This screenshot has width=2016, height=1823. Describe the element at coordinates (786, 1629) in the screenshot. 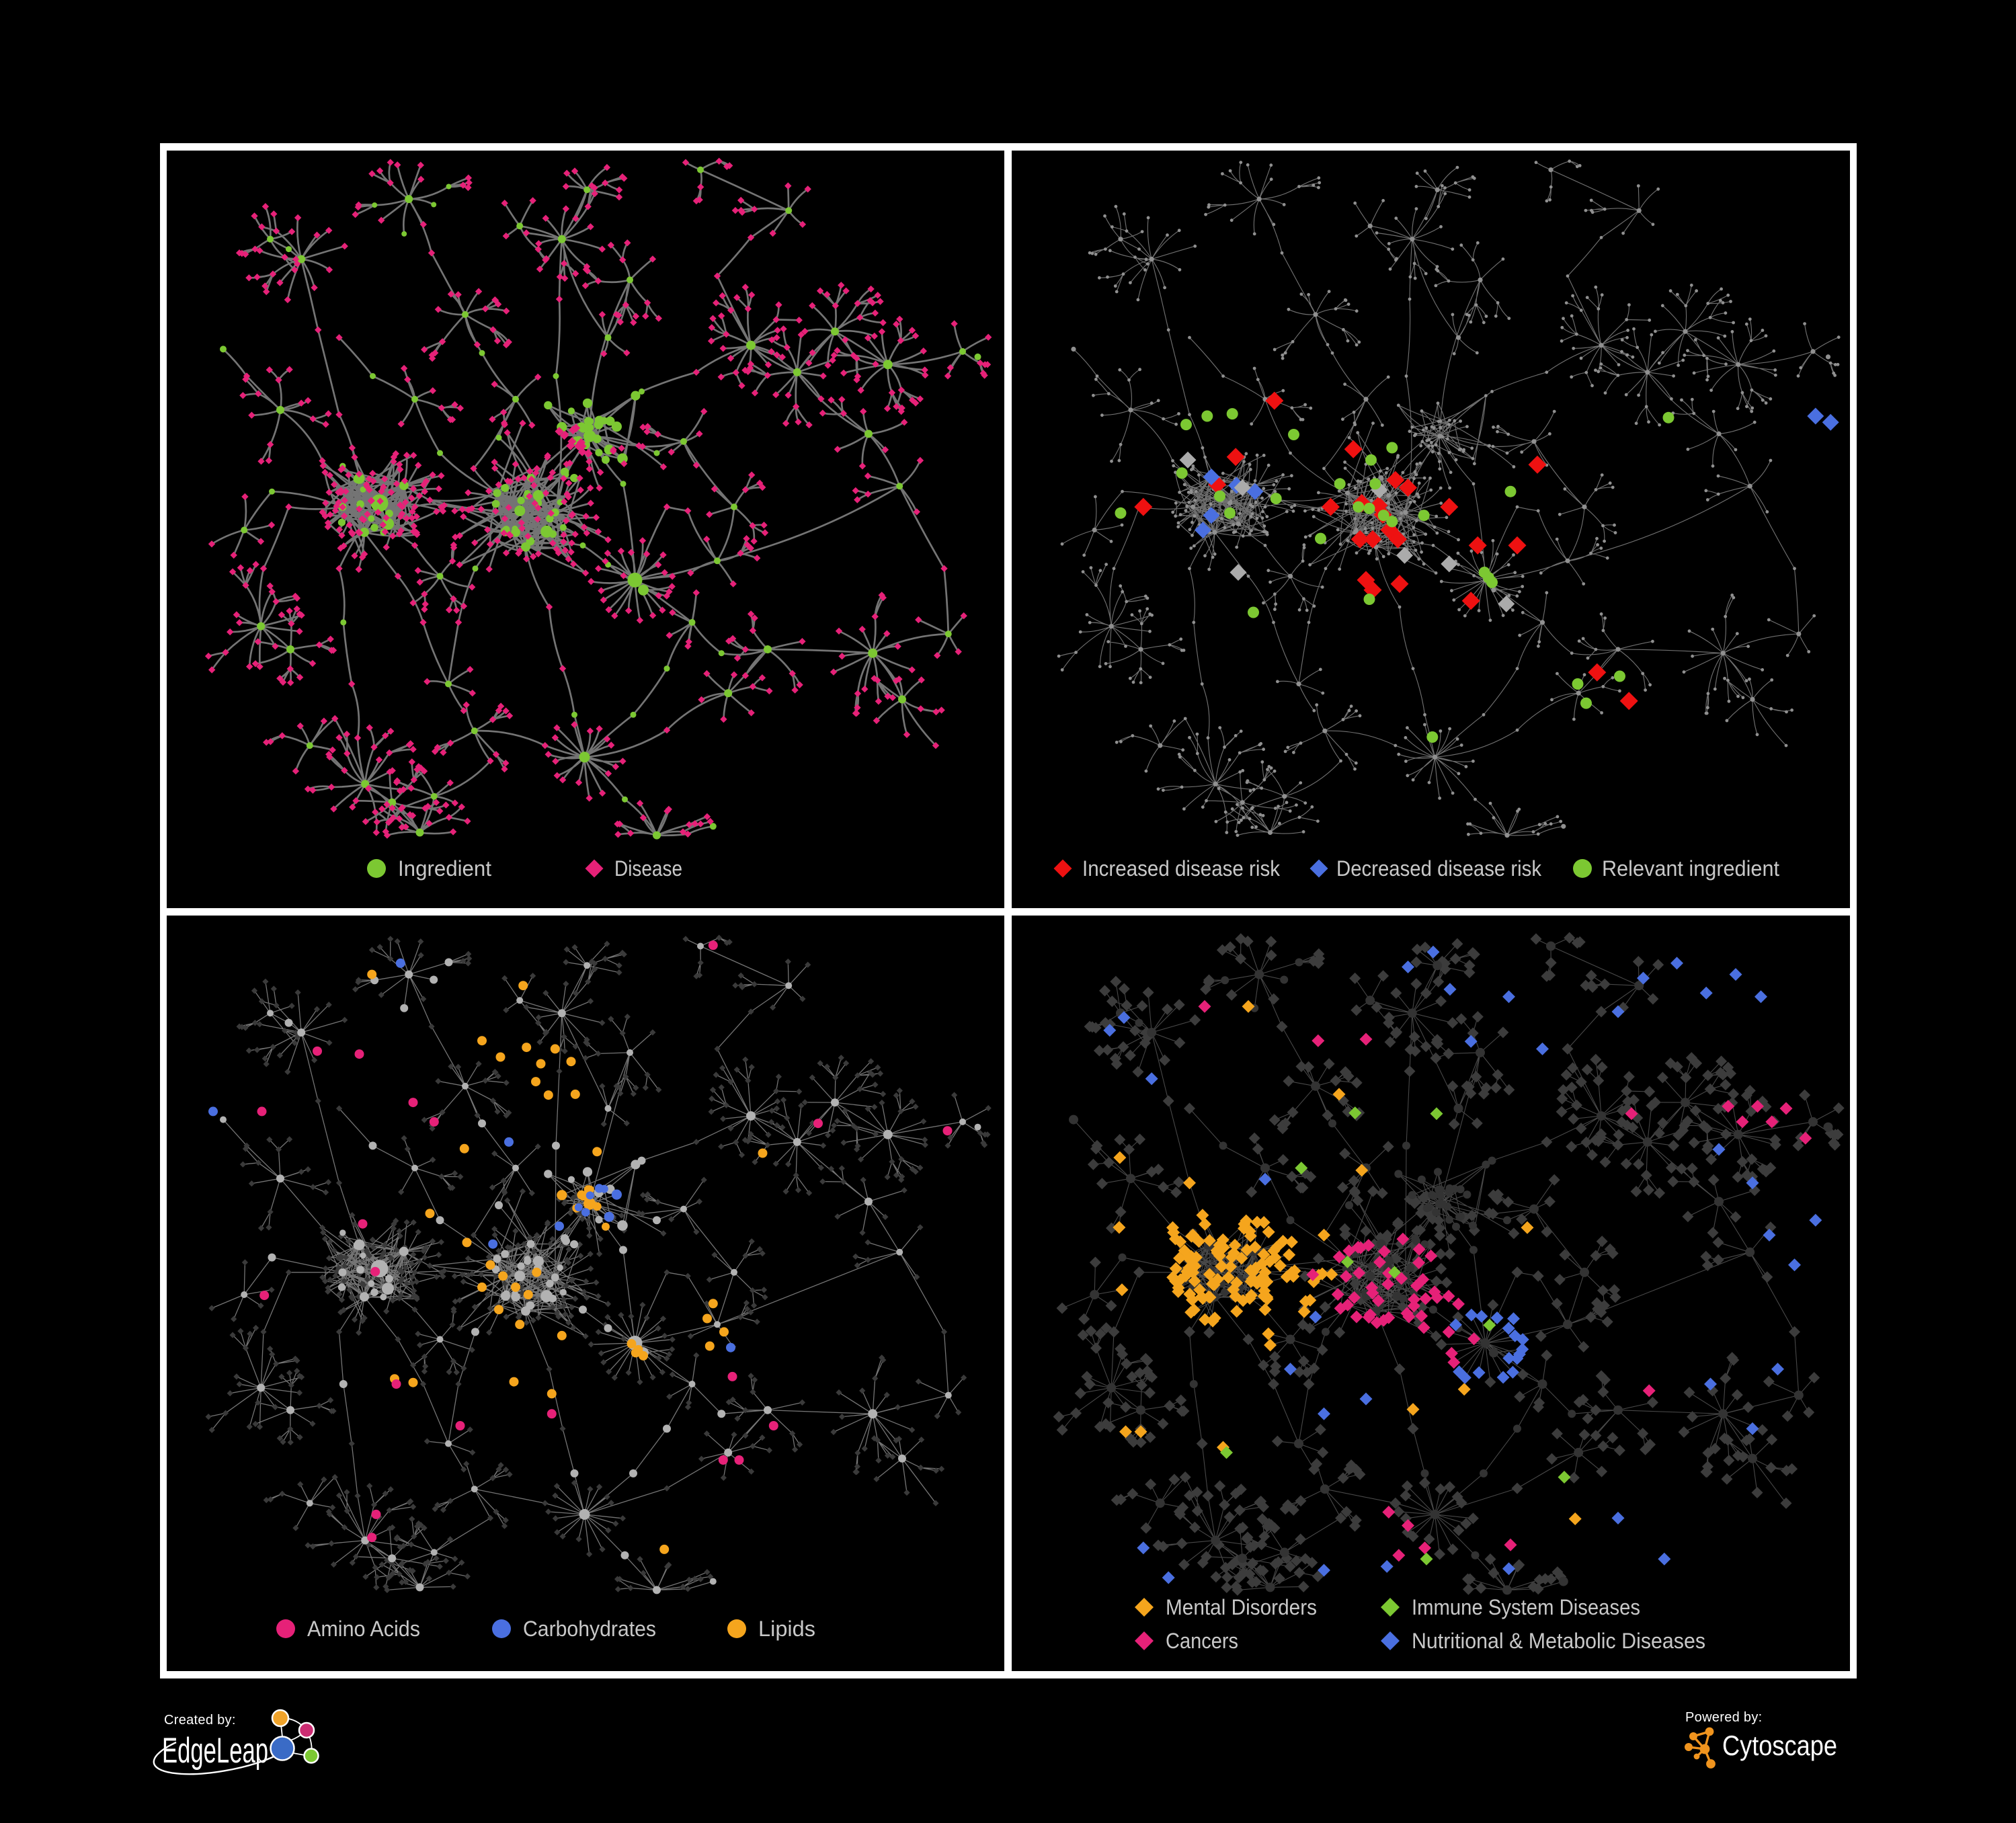

I see `svg-text: Lipids` at that location.